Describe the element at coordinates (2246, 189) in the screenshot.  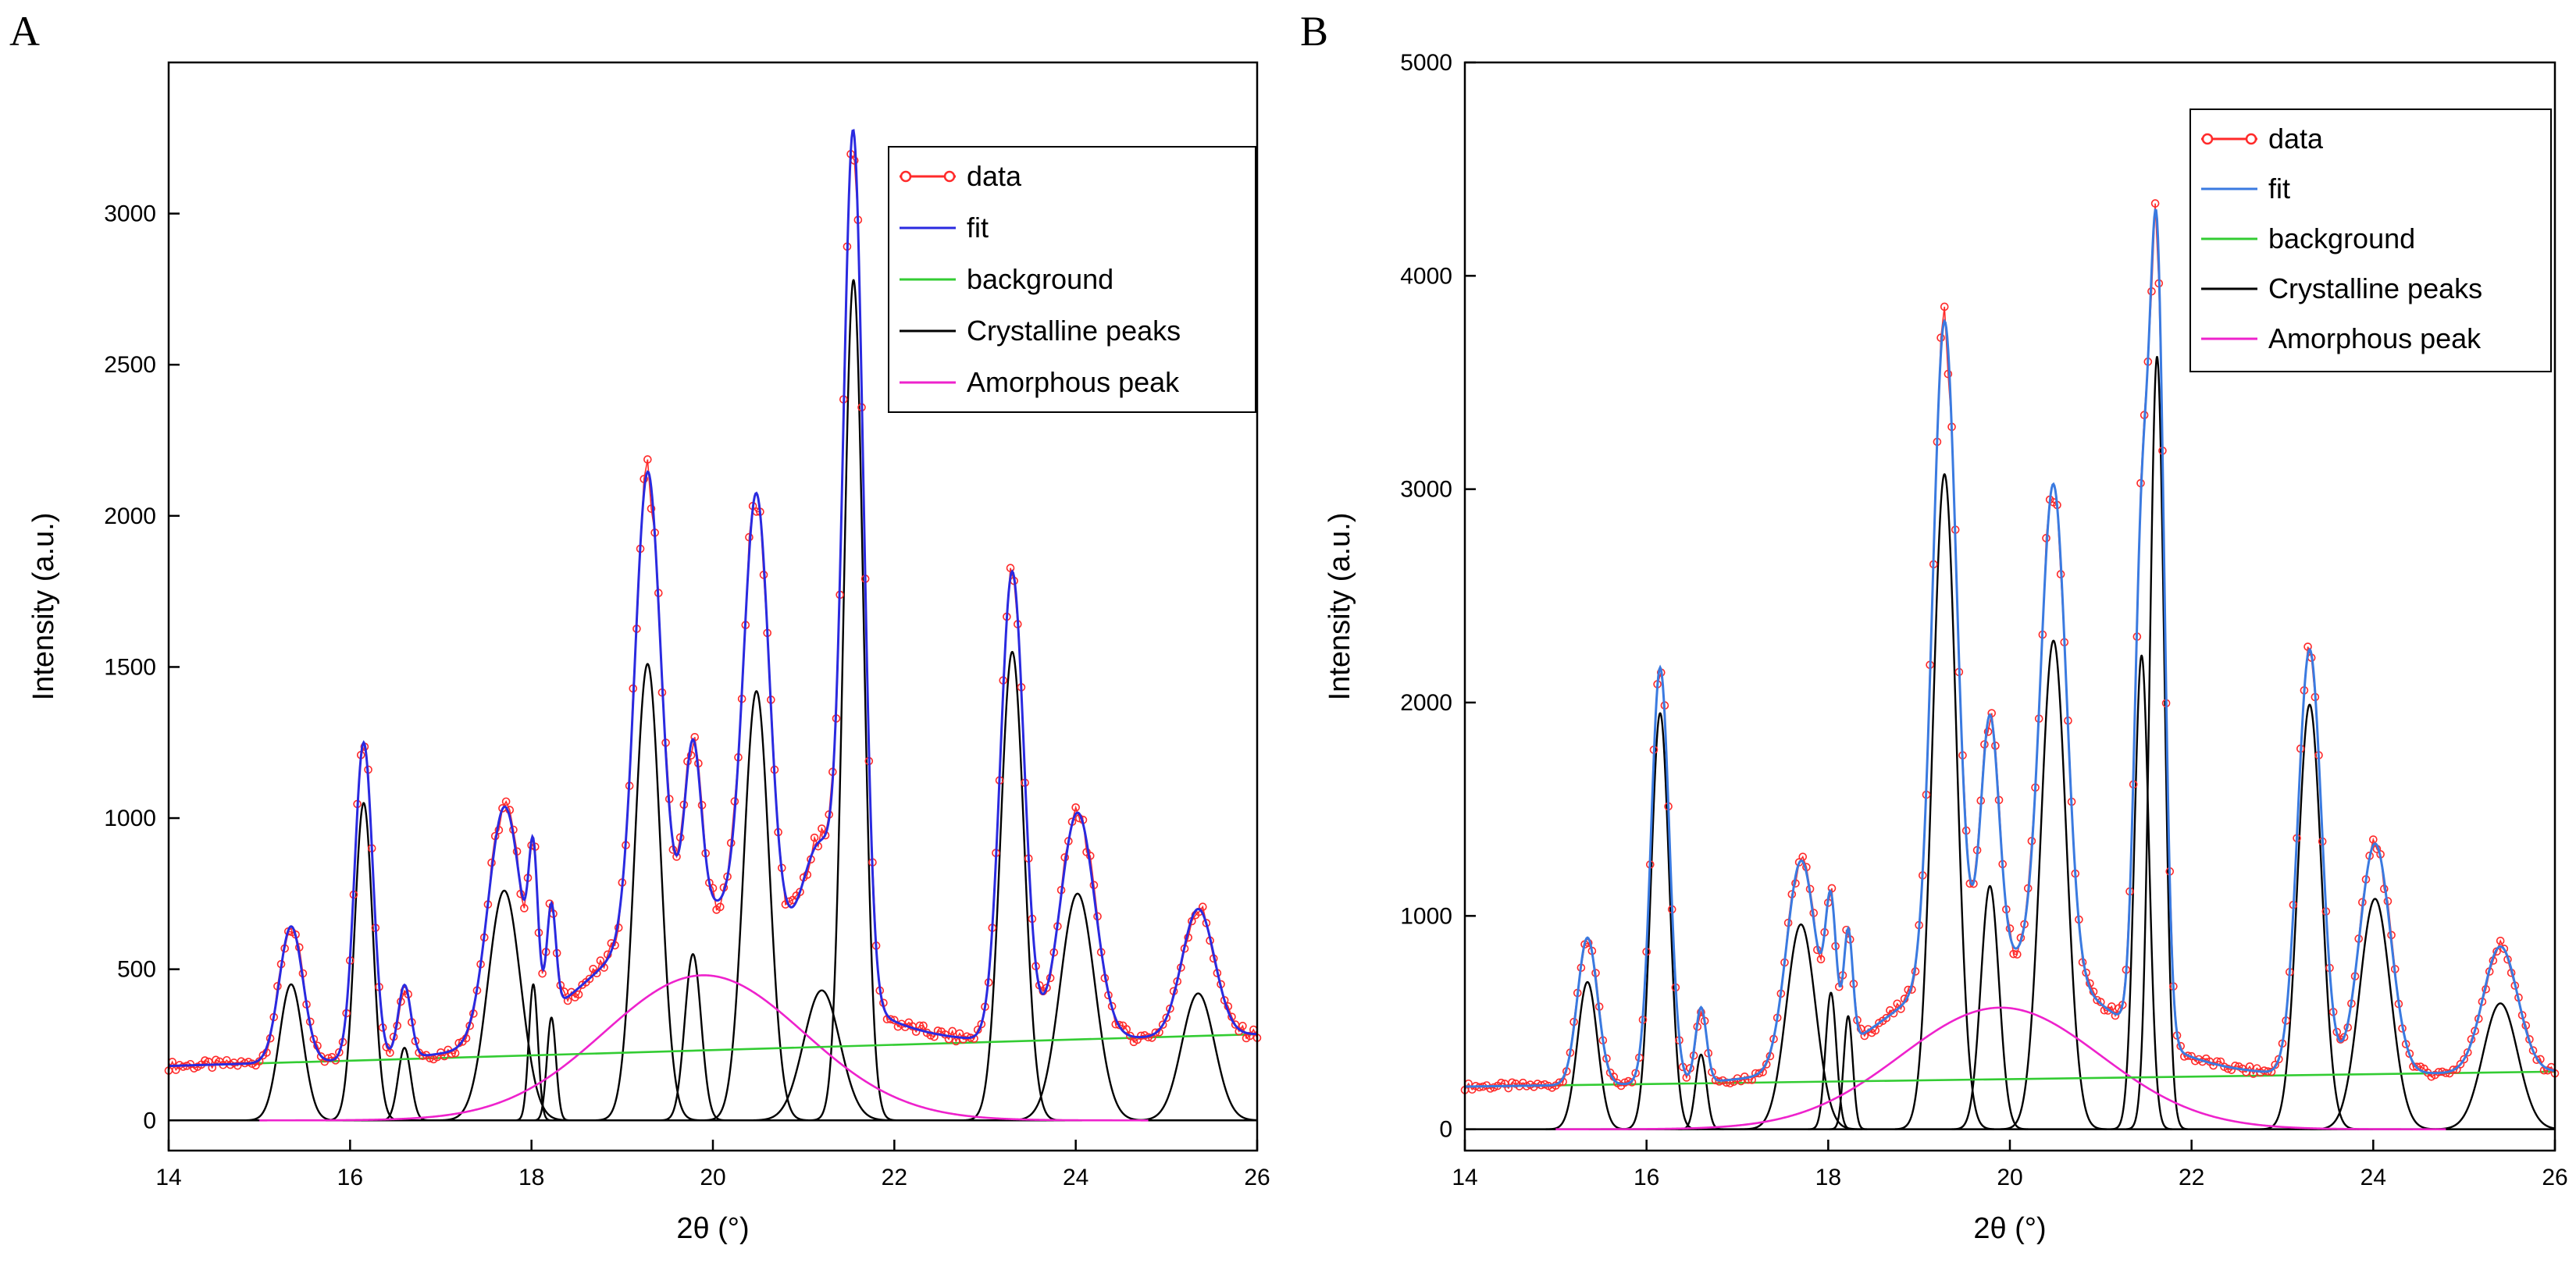
I see `panel-b-legend-item-fit: fit` at that location.